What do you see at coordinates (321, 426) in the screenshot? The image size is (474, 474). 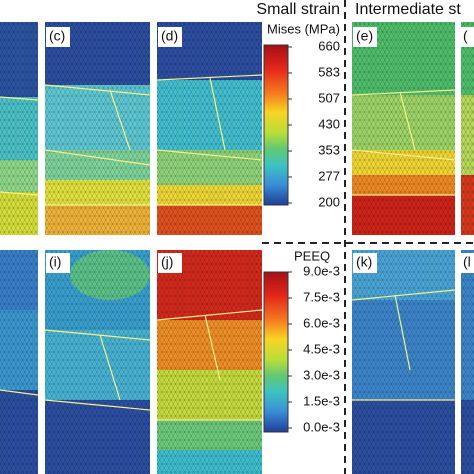 I see `colorbar-label: 0.0e-3` at bounding box center [321, 426].